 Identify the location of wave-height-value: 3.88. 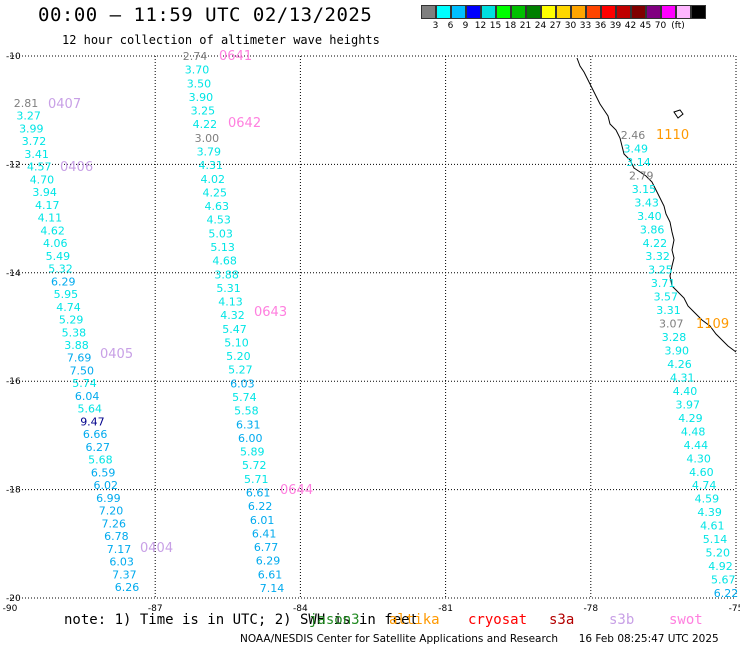
(76, 345).